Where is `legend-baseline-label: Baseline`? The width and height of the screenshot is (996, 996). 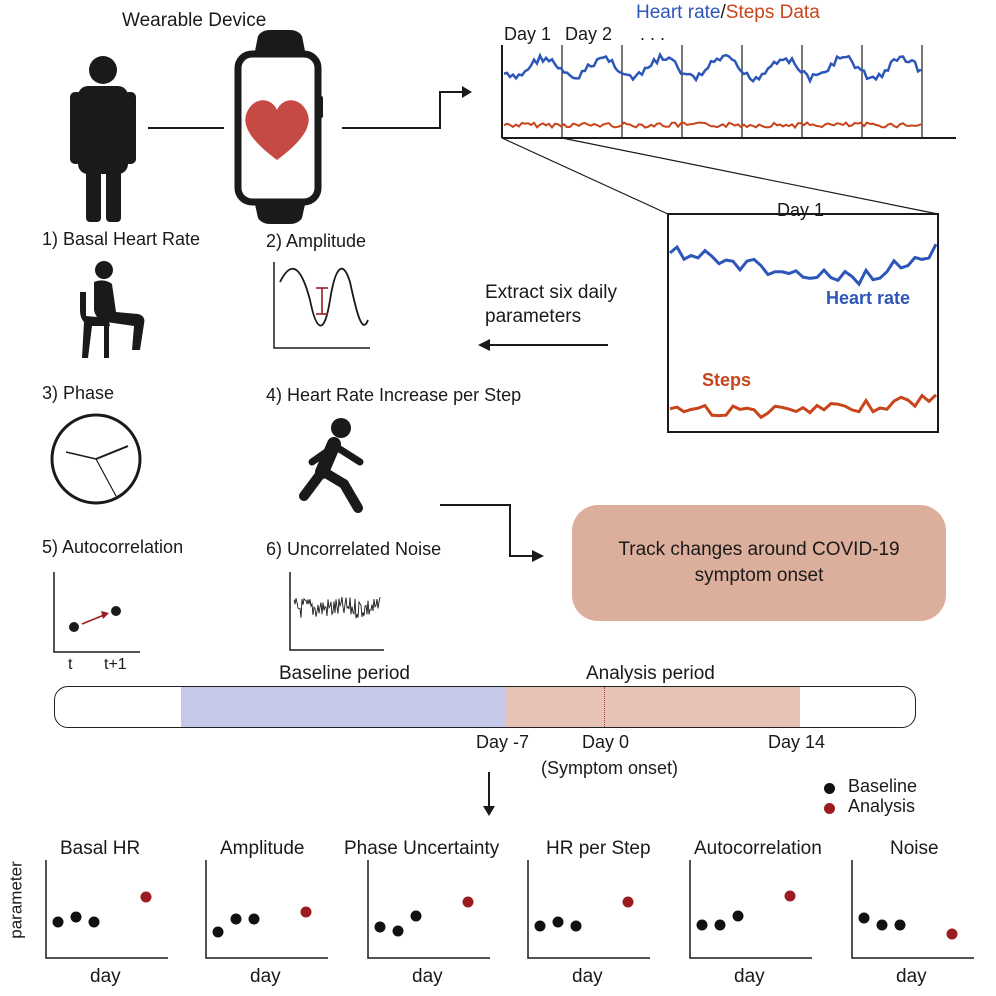 legend-baseline-label: Baseline is located at coordinates (883, 786).